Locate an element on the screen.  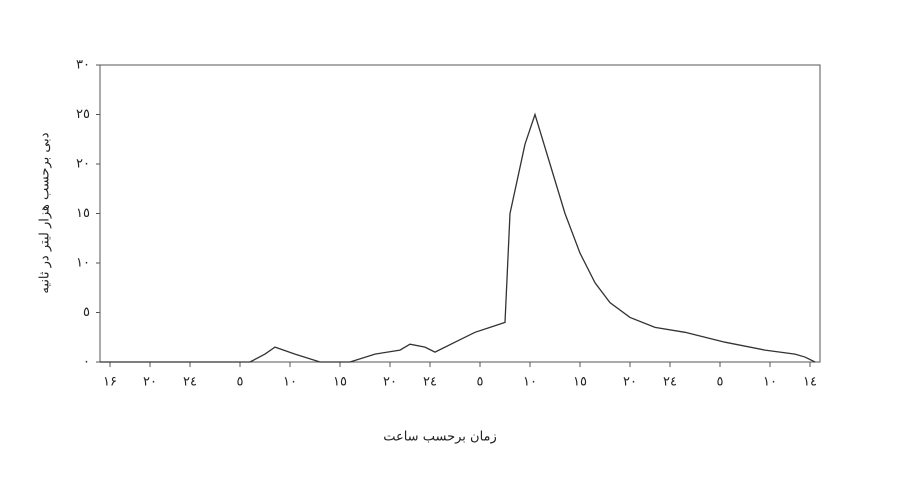
x-tick-label: ۱٤ is located at coordinates (810, 382).